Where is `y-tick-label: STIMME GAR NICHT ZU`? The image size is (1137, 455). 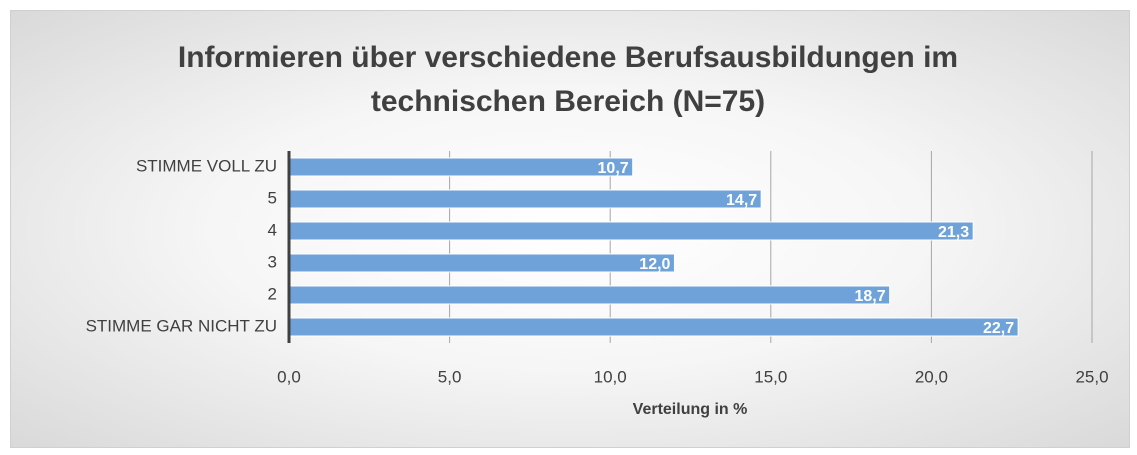 y-tick-label: STIMME GAR NICHT ZU is located at coordinates (181, 325).